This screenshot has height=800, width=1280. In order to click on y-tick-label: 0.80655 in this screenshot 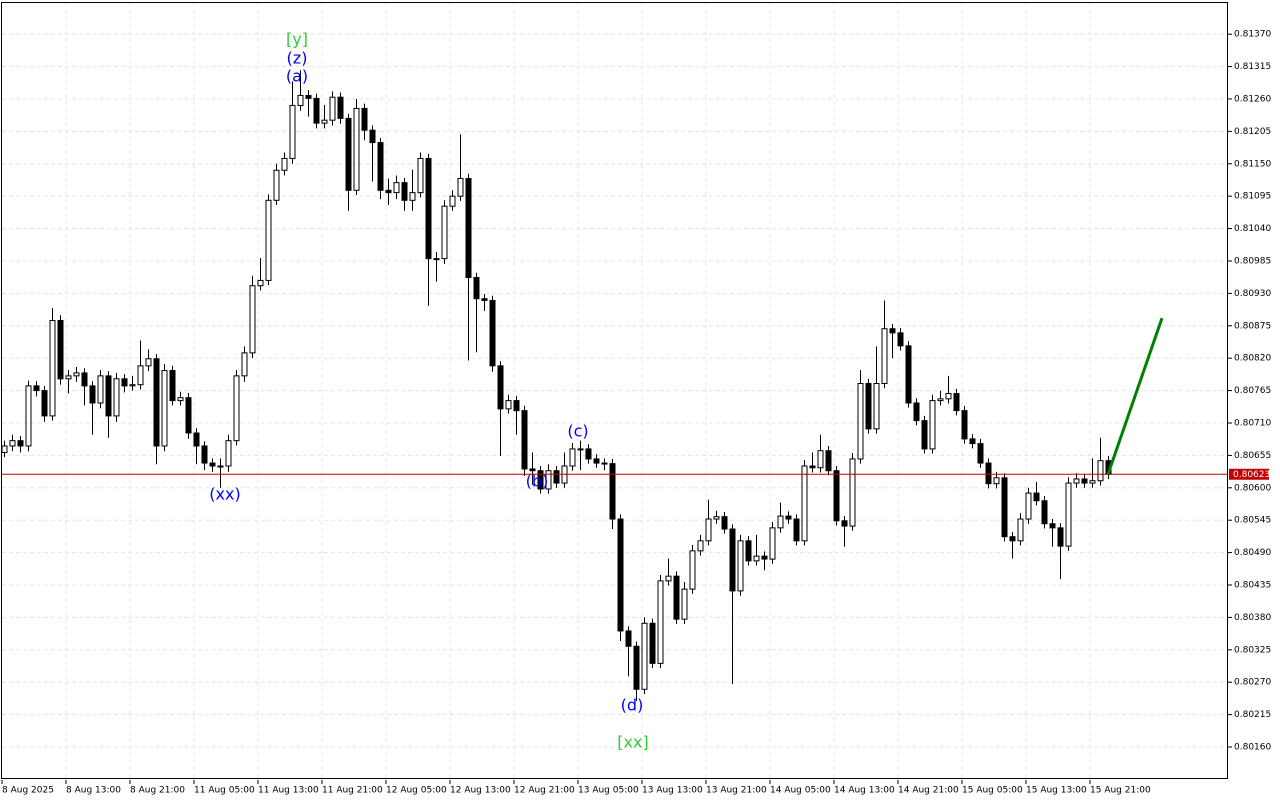, I will do `click(1252, 456)`.